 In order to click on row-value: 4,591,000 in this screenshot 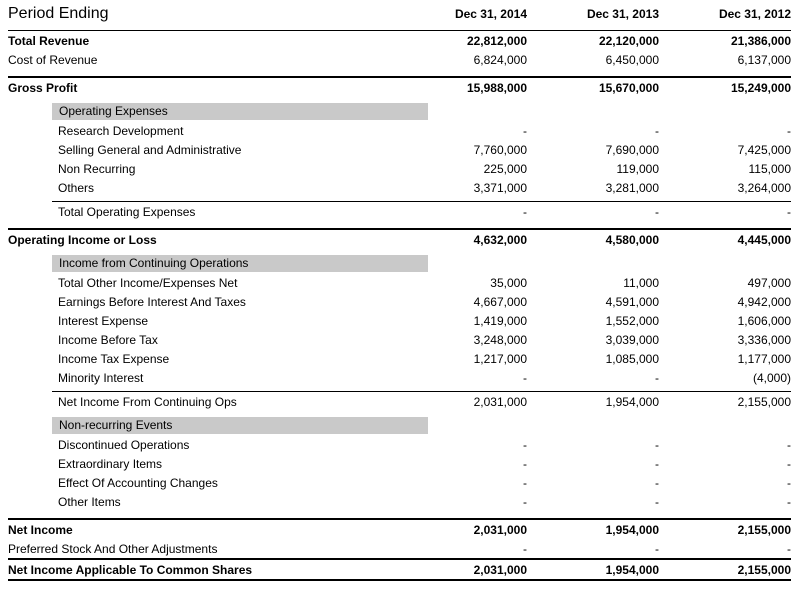, I will do `click(632, 301)`.